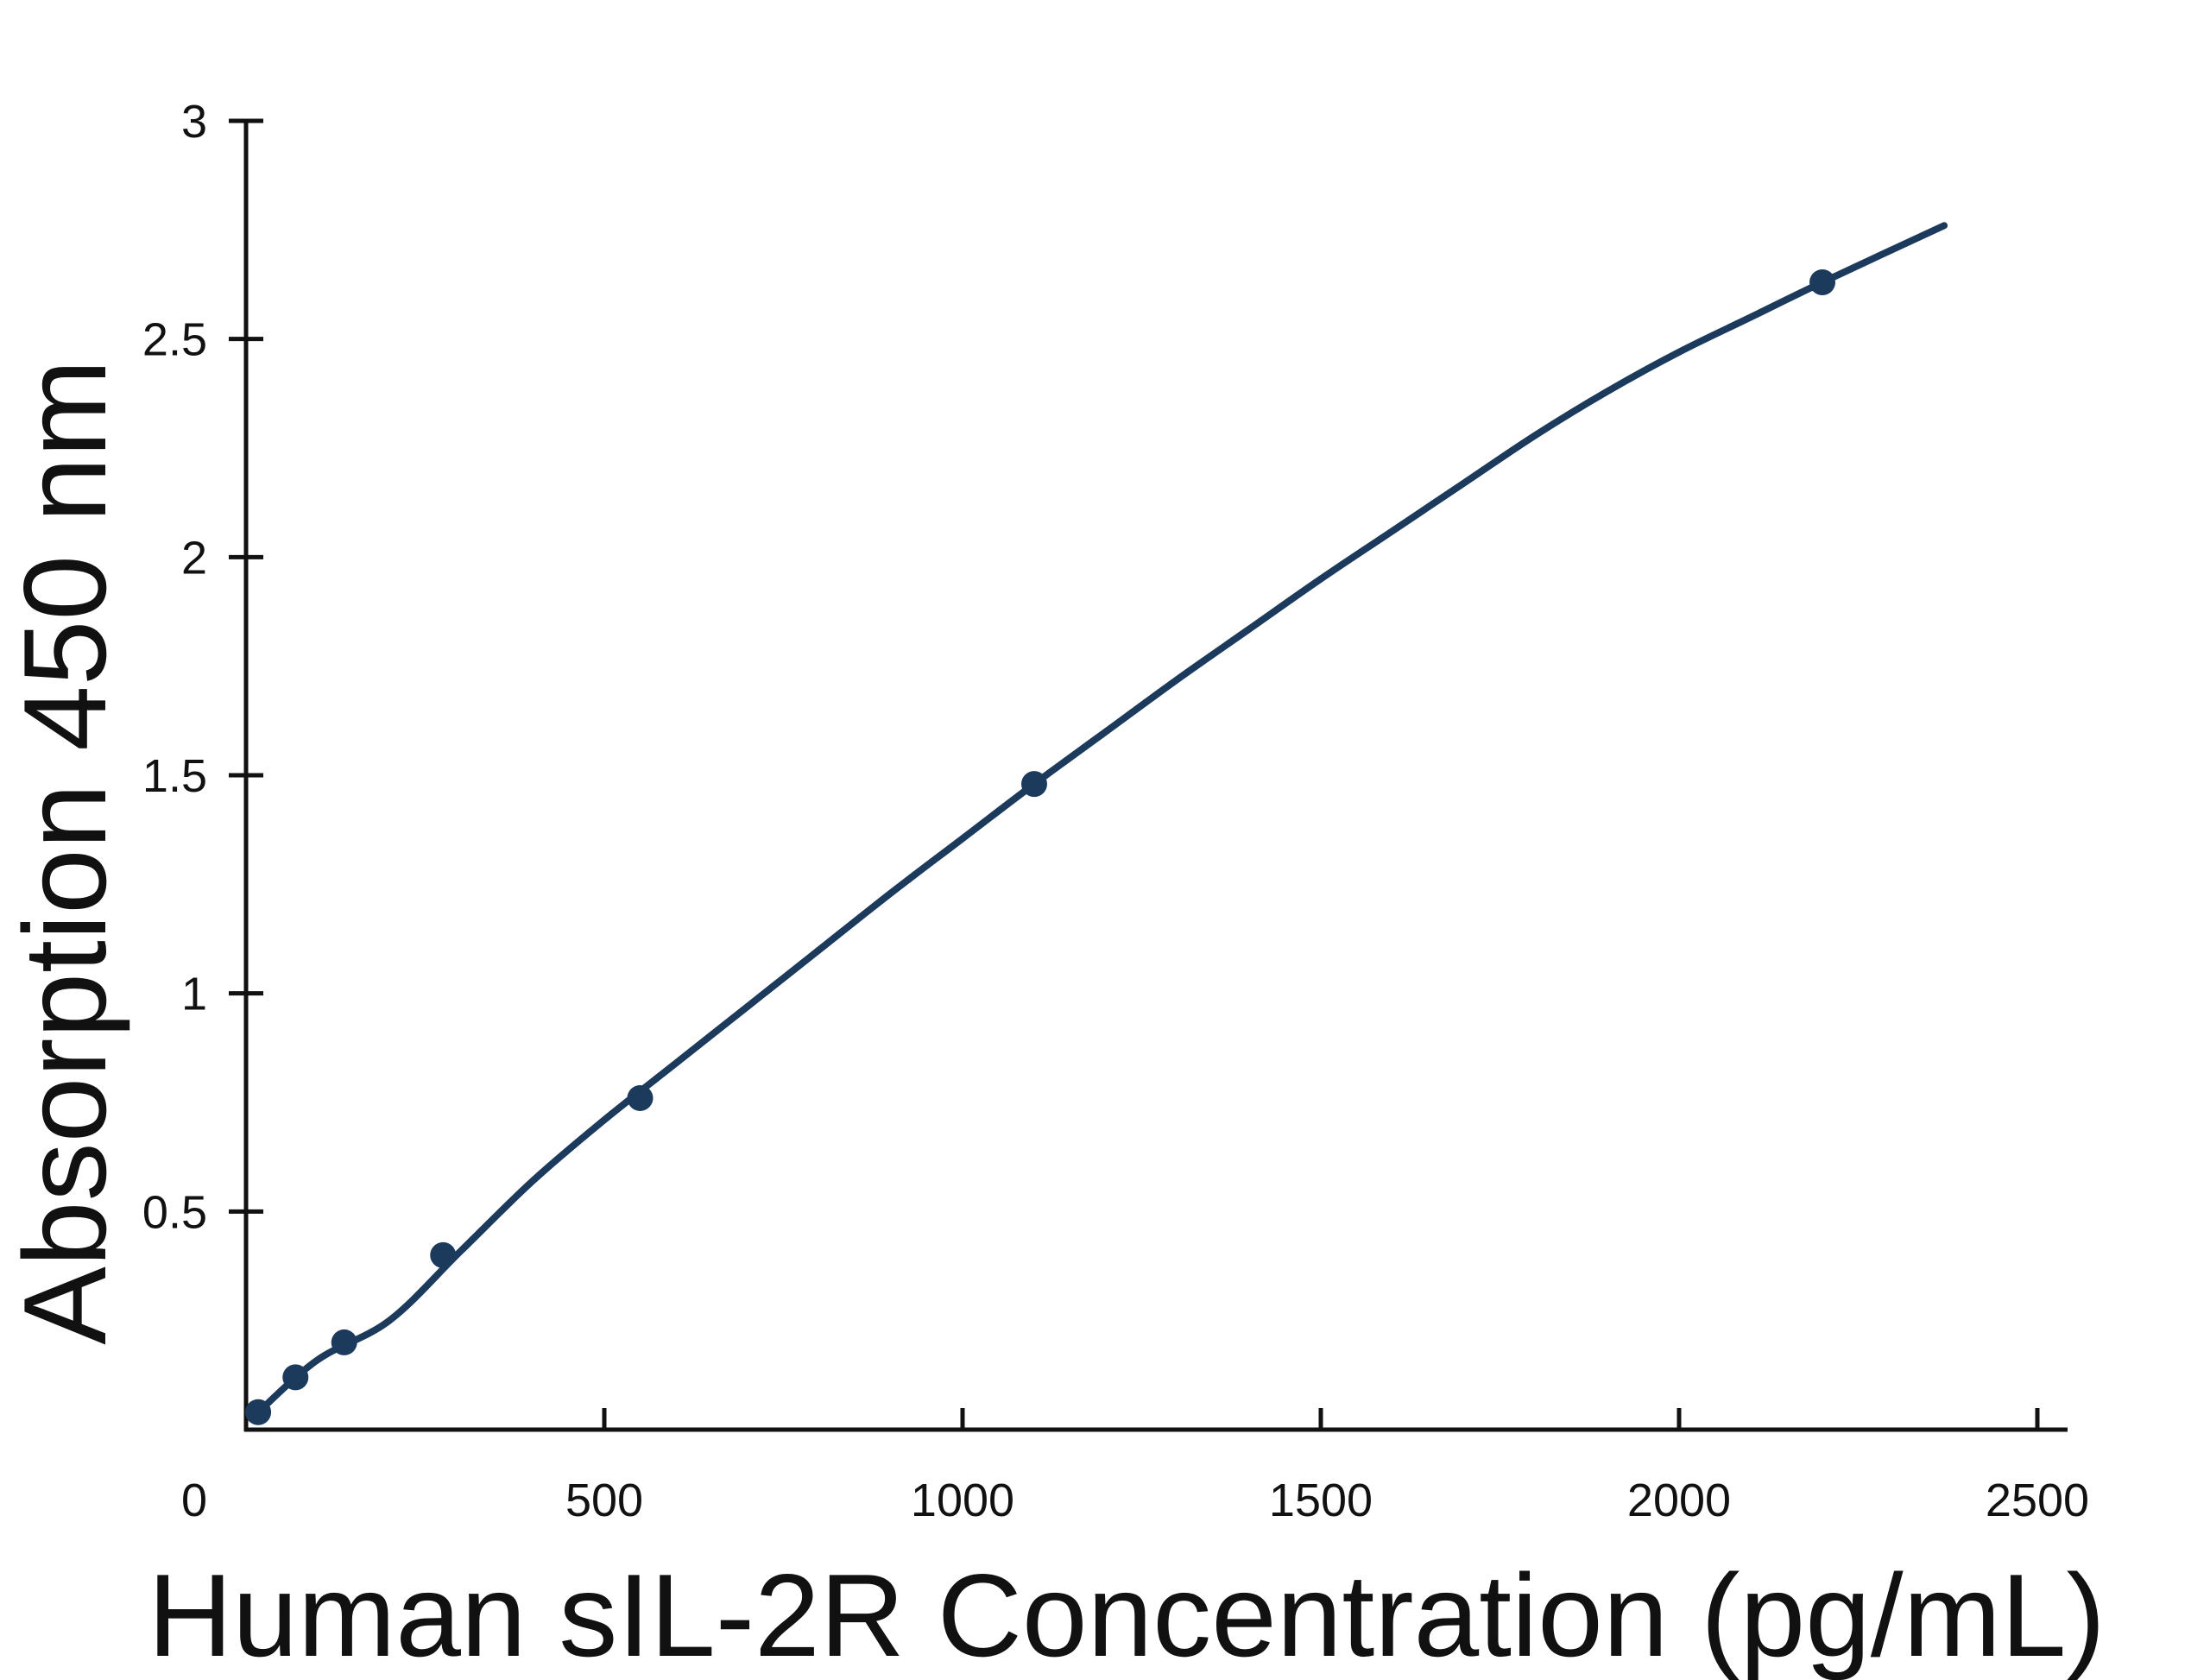 The width and height of the screenshot is (2210, 1680). What do you see at coordinates (175, 1212) in the screenshot?
I see `y-tick-label: 0.5` at bounding box center [175, 1212].